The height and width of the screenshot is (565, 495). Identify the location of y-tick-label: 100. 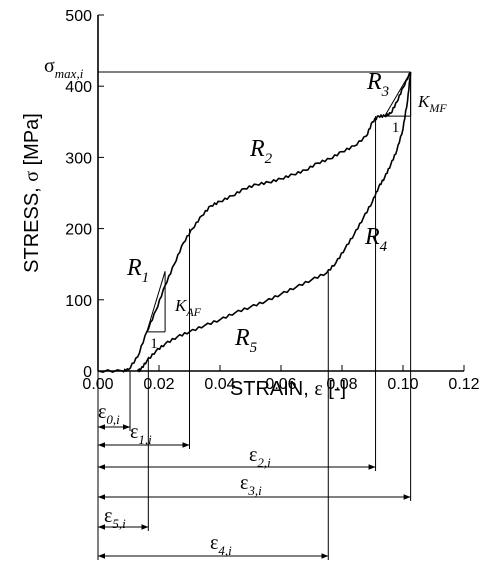
(78, 301).